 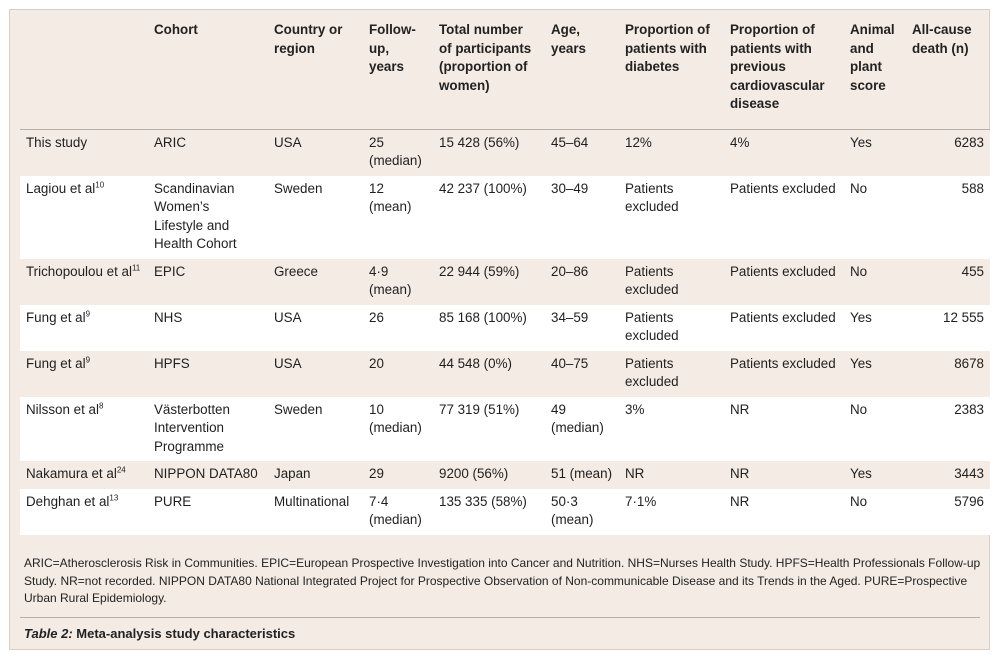 I want to click on cell-study: Trichopoulou et al11, so click(x=84, y=281).